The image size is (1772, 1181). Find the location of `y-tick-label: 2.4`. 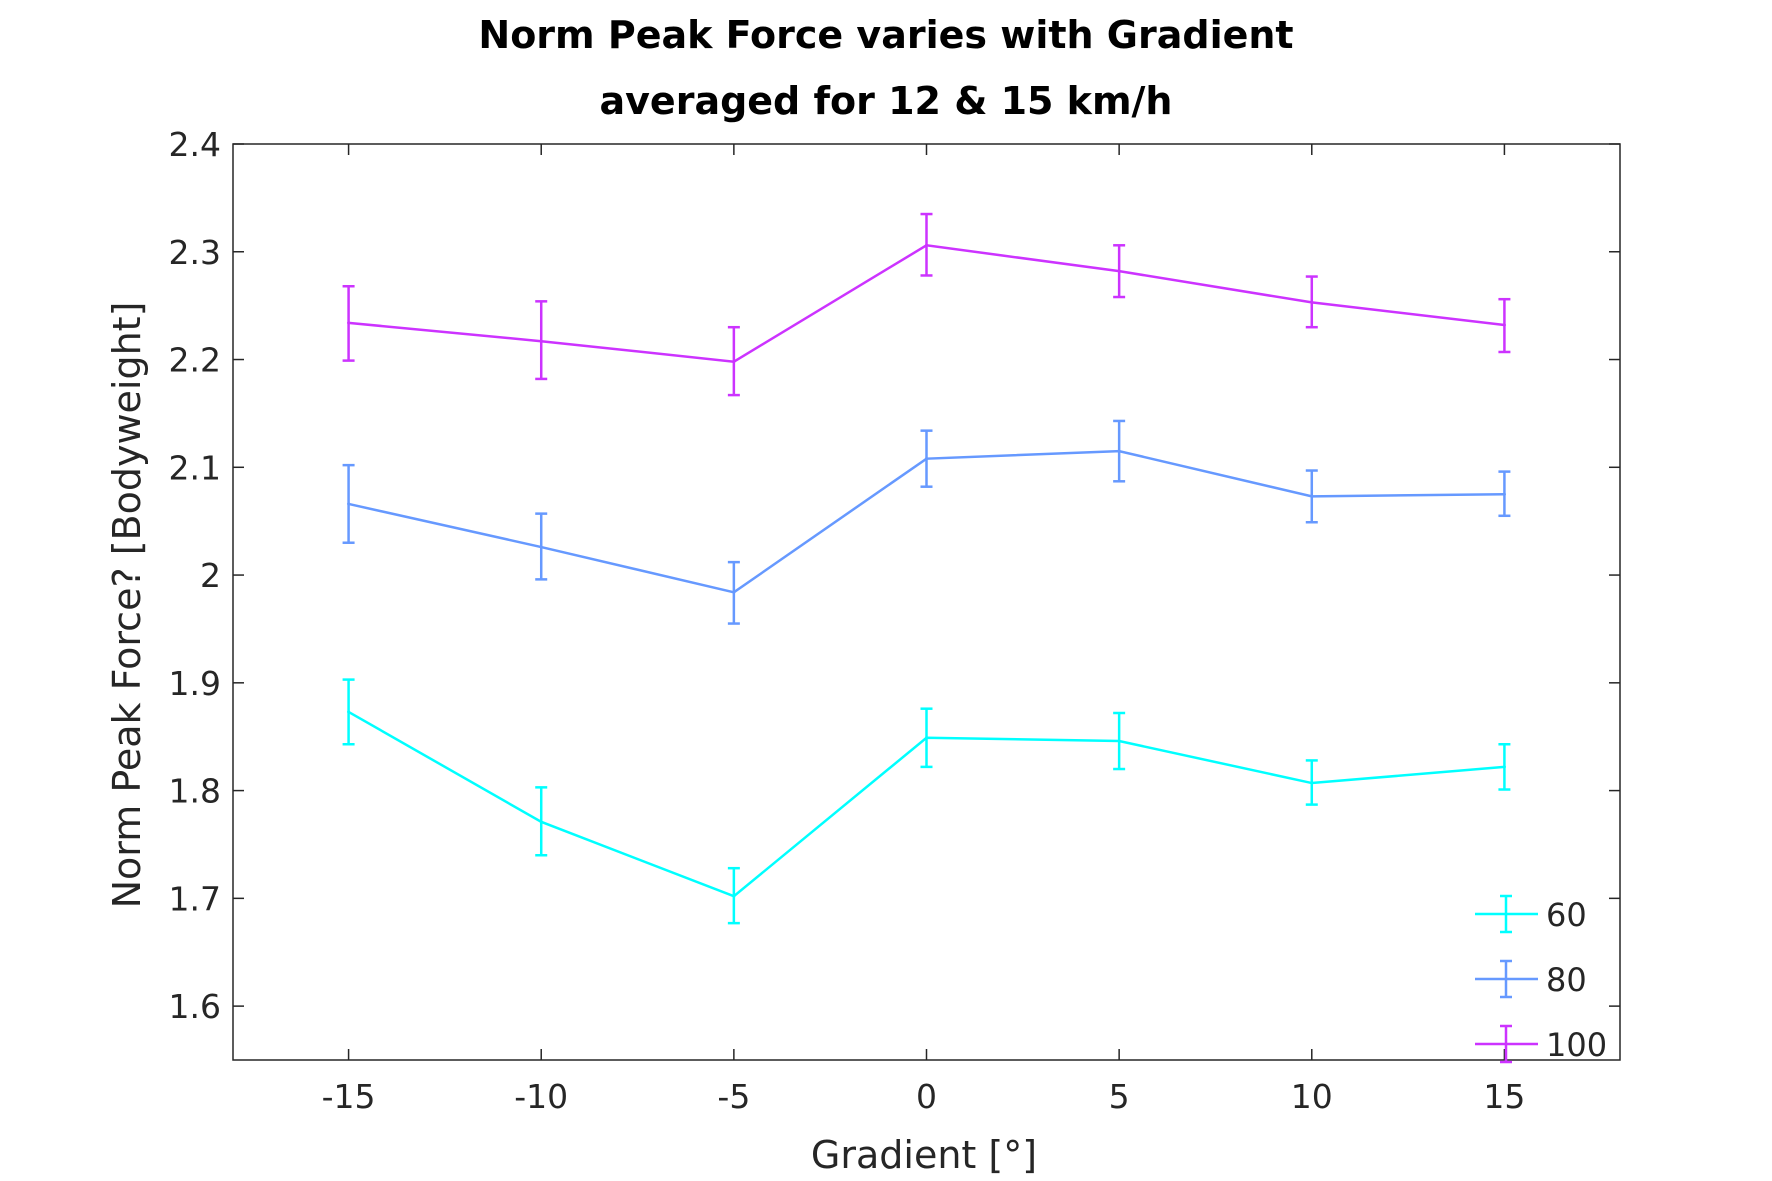

y-tick-label: 2.4 is located at coordinates (195, 144).